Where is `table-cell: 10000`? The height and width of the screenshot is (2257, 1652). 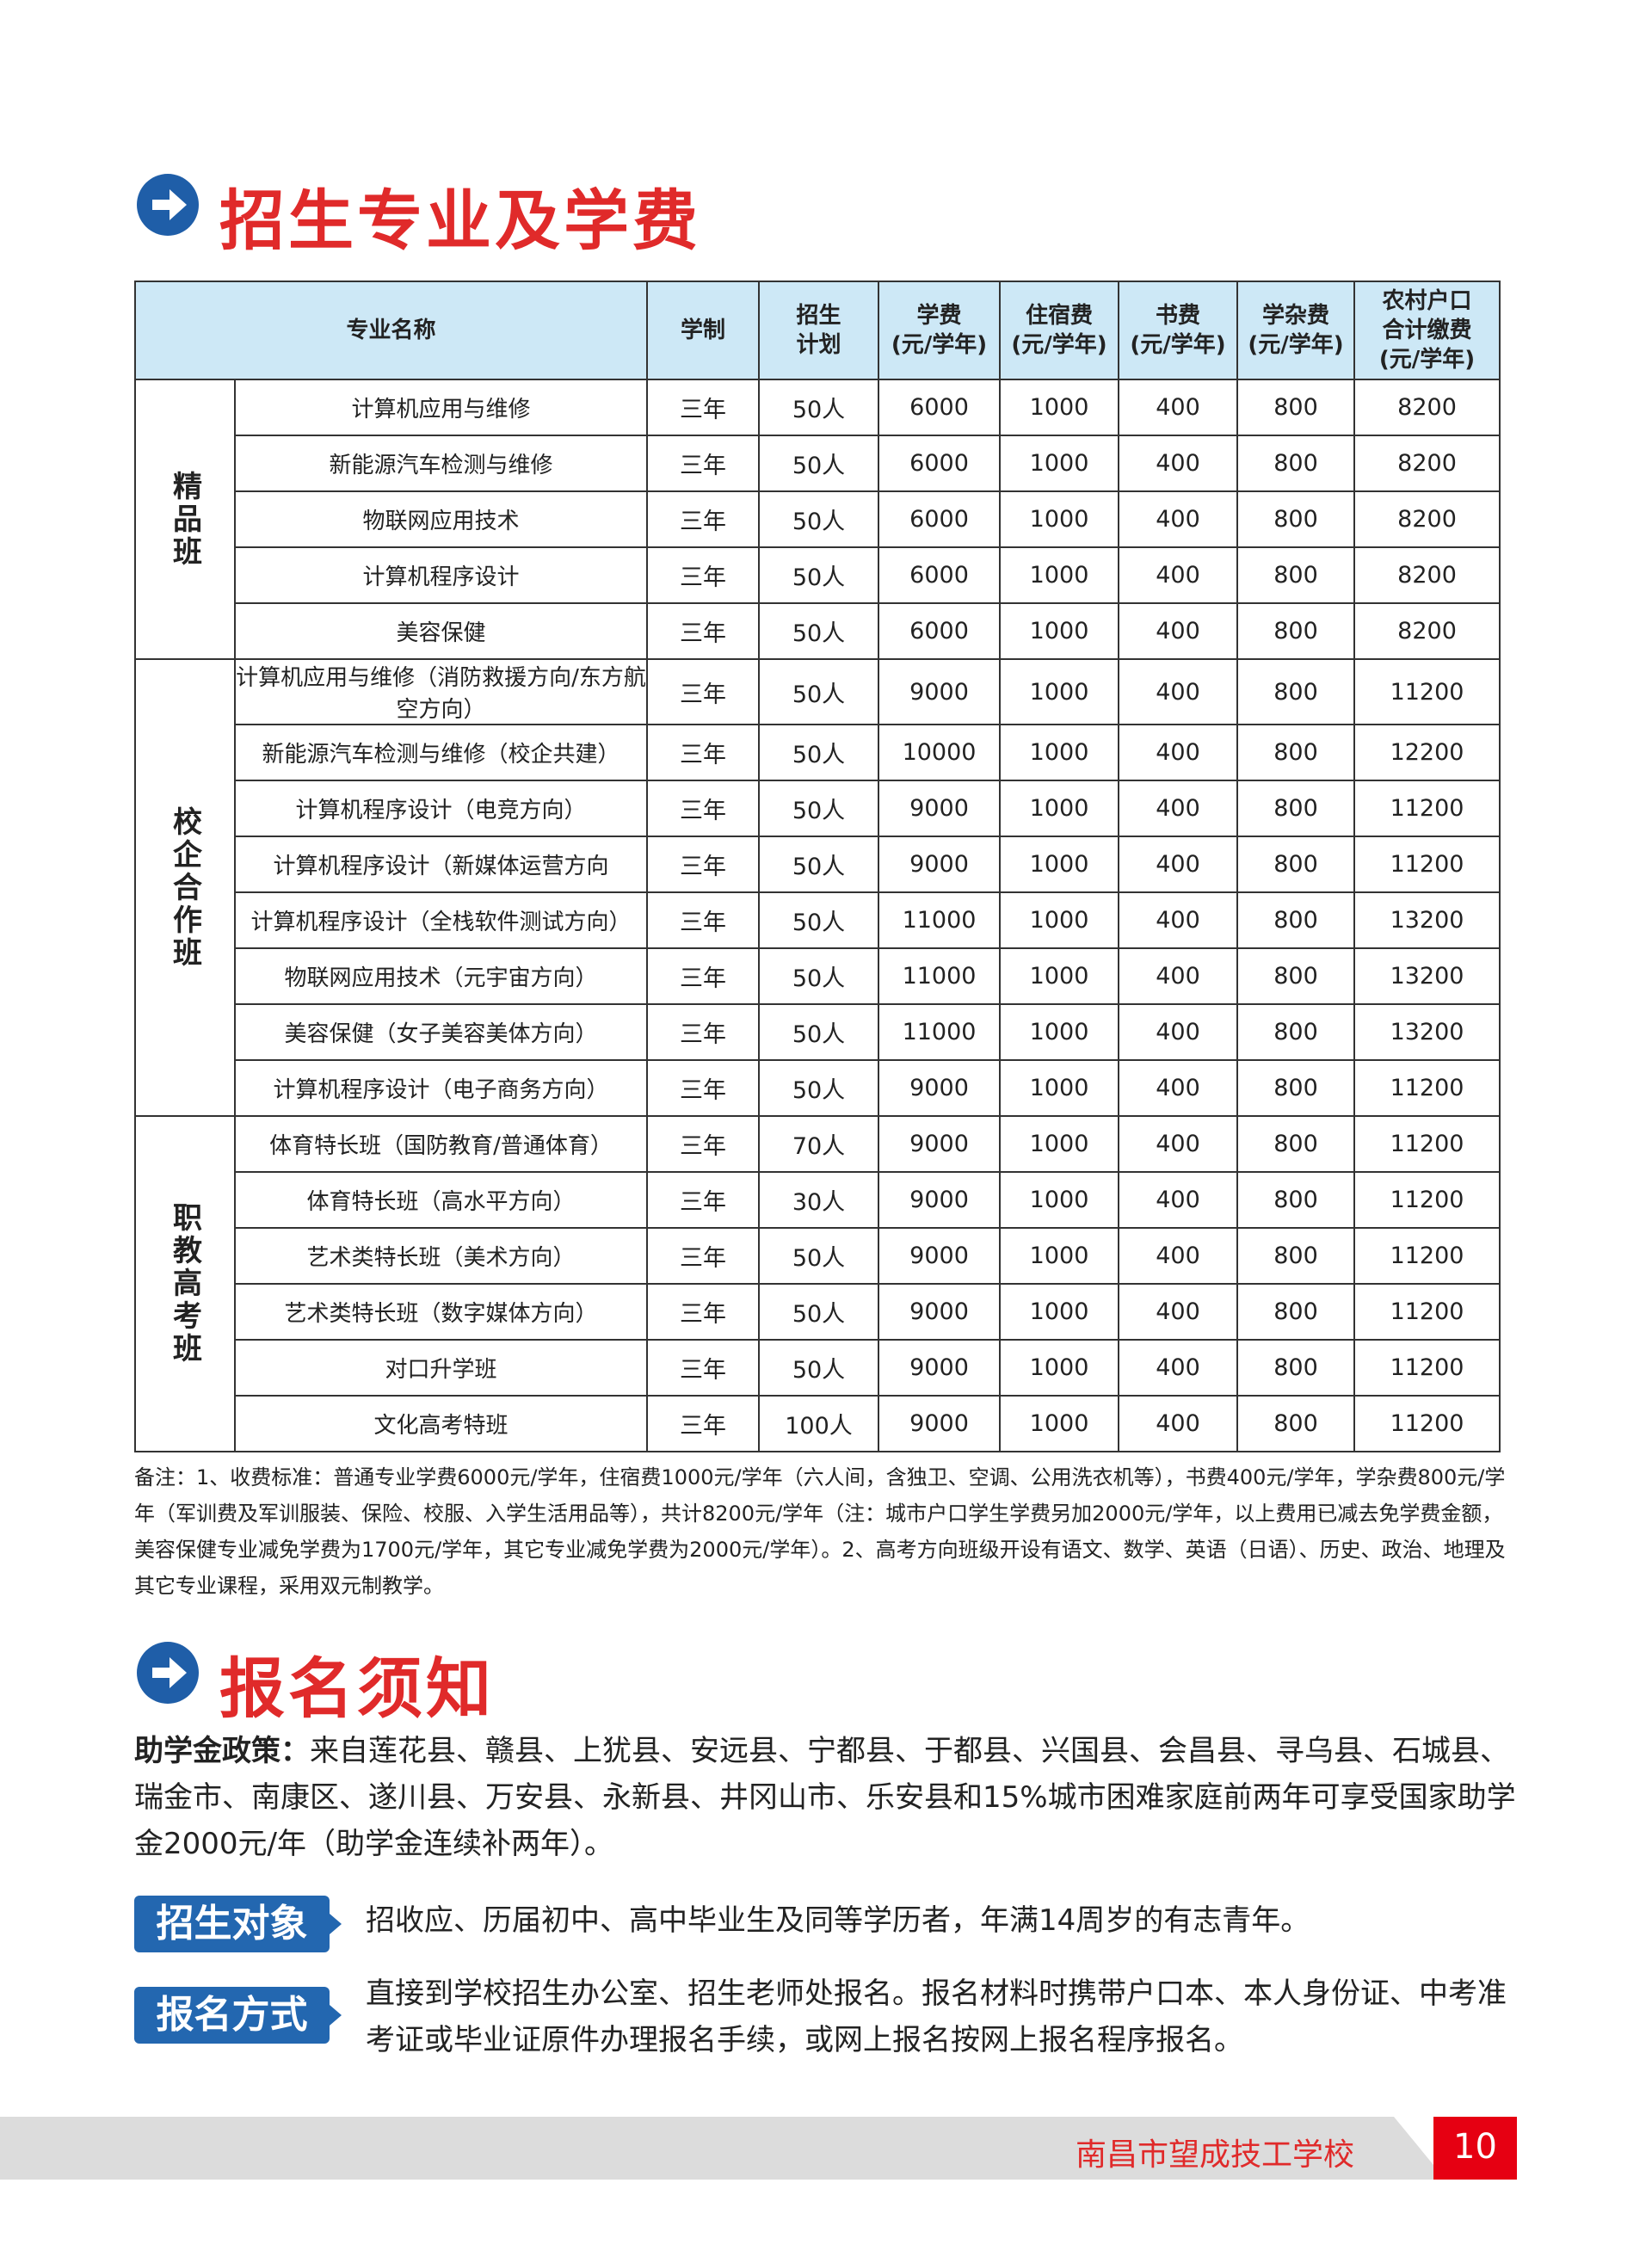
table-cell: 10000 is located at coordinates (940, 752).